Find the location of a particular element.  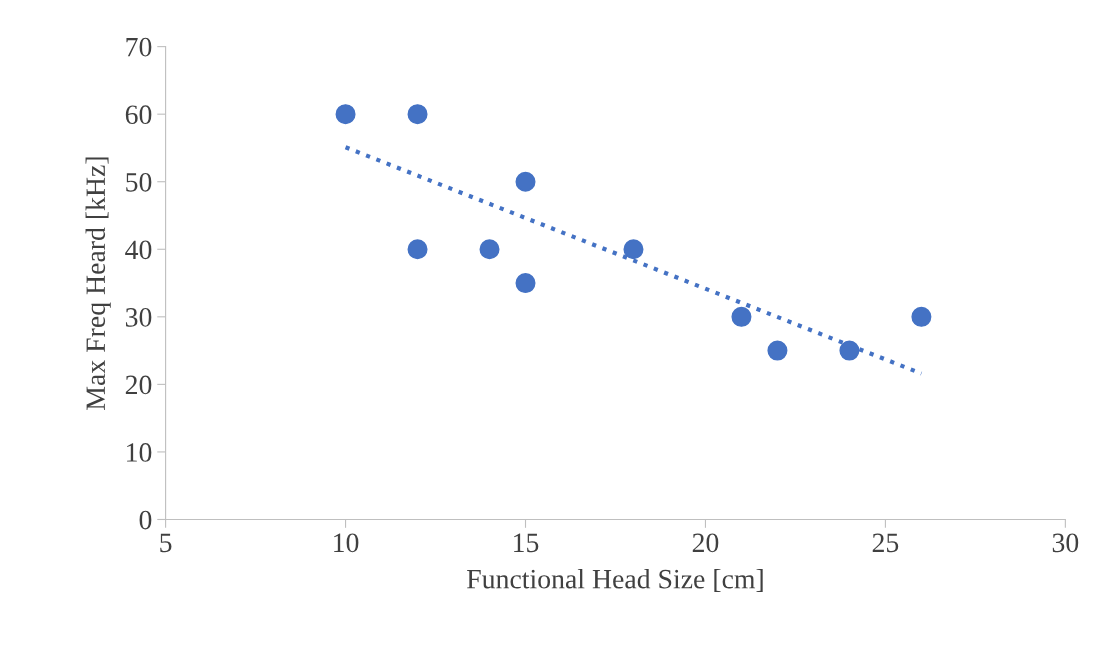

y-tick-label: 0 is located at coordinates (145, 520).